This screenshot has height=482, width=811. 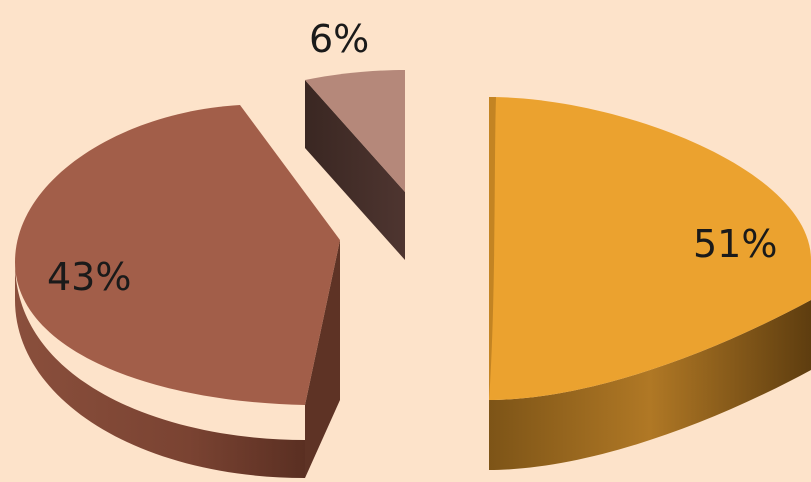 I want to click on slice-1-top, so click(x=355, y=131).